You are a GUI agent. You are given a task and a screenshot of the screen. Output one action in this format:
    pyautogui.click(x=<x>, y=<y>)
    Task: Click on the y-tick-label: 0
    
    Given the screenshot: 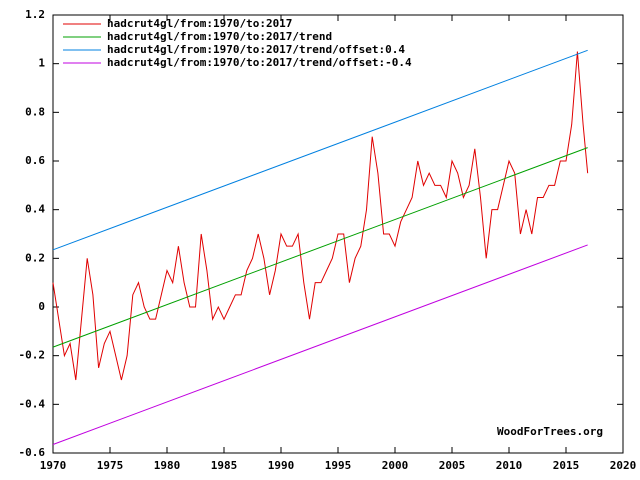 What is the action you would take?
    pyautogui.click(x=41, y=306)
    